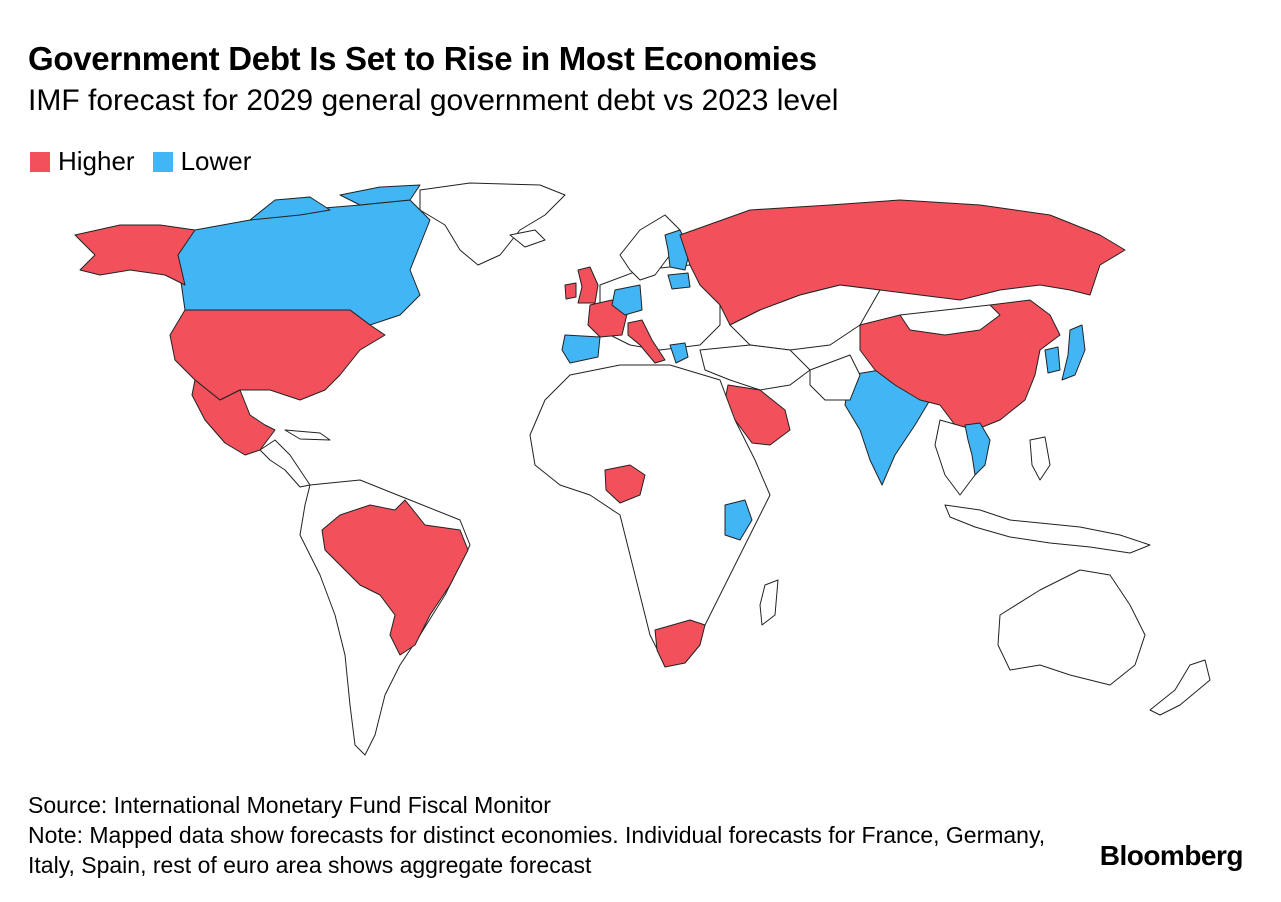  I want to click on australia, so click(1071, 627).